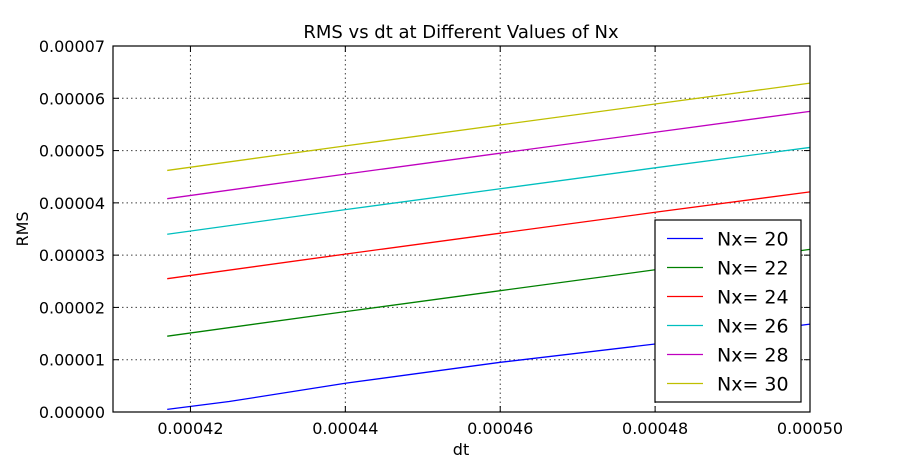 This screenshot has width=900, height=459. What do you see at coordinates (461, 449) in the screenshot?
I see `x-axis-label: dt` at bounding box center [461, 449].